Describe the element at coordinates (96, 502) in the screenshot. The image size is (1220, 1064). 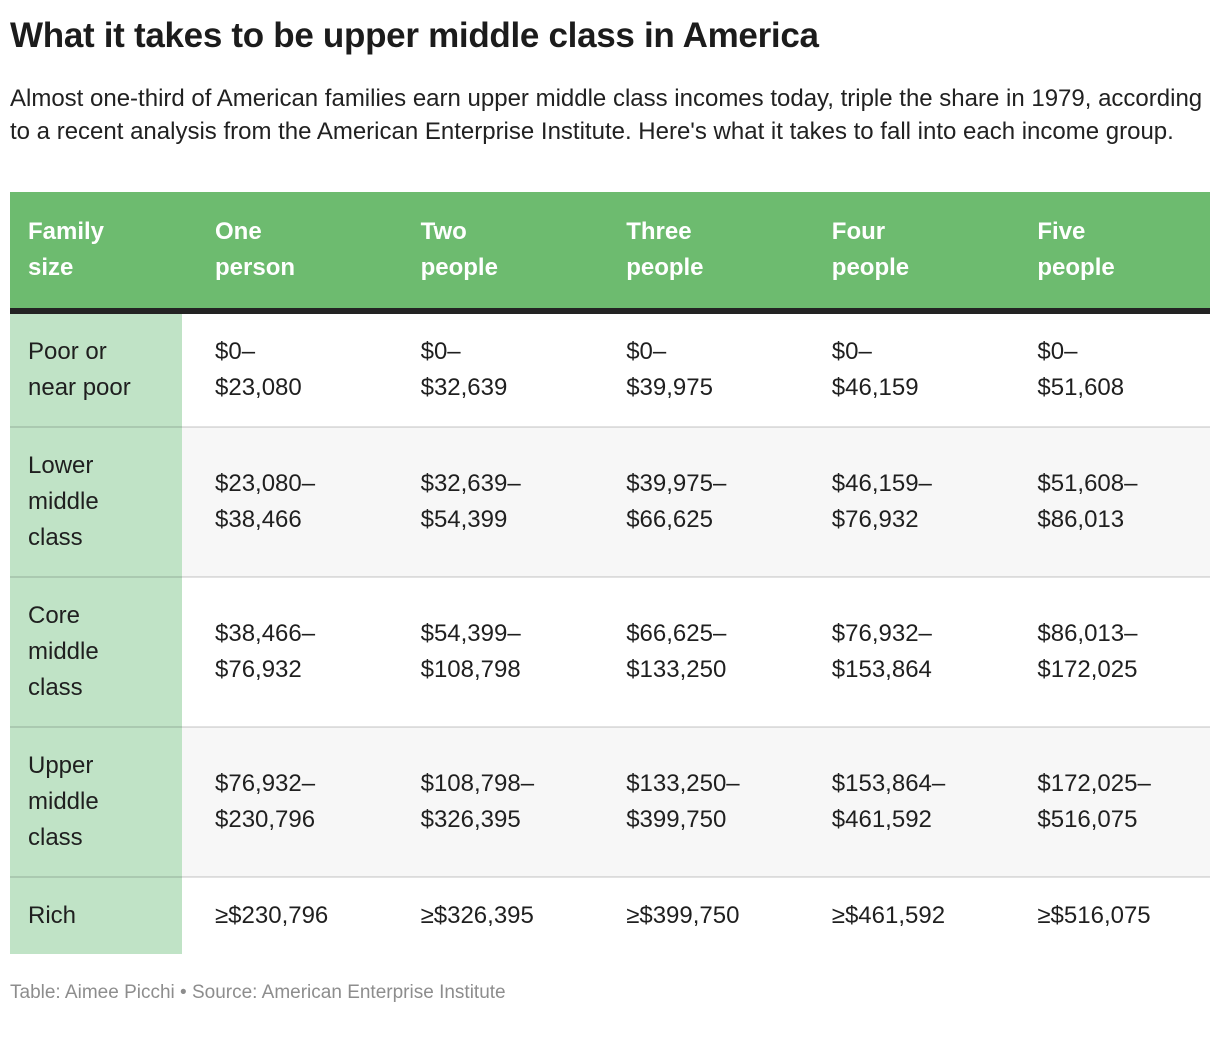
I see `row-label: Lower middle class` at that location.